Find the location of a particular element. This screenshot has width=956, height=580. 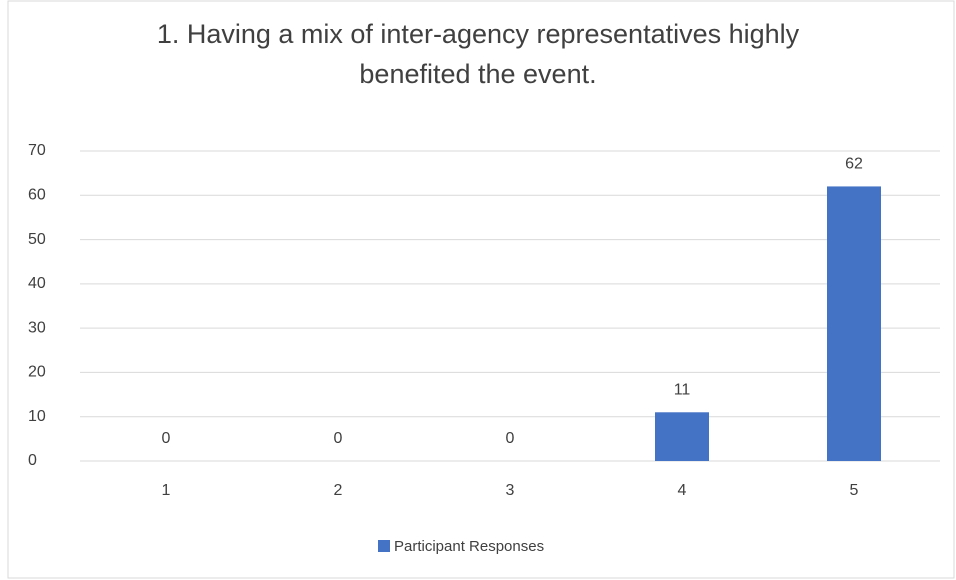

data-label: 62 is located at coordinates (854, 164).